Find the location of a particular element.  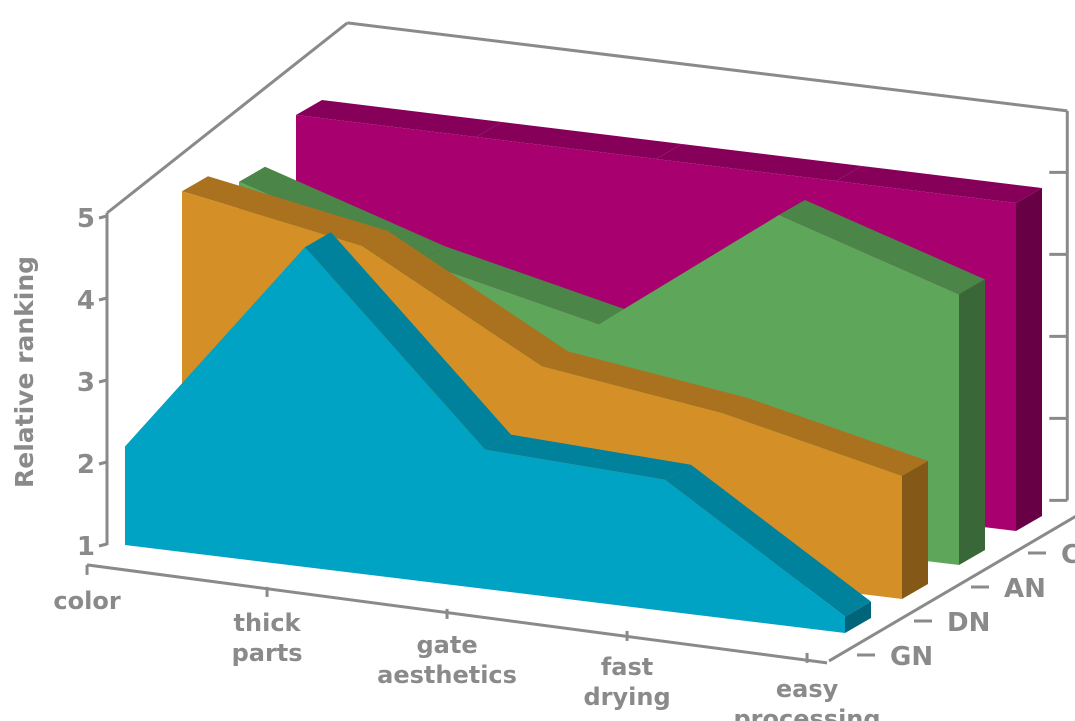

series-axis-label: GN is located at coordinates (911, 657).